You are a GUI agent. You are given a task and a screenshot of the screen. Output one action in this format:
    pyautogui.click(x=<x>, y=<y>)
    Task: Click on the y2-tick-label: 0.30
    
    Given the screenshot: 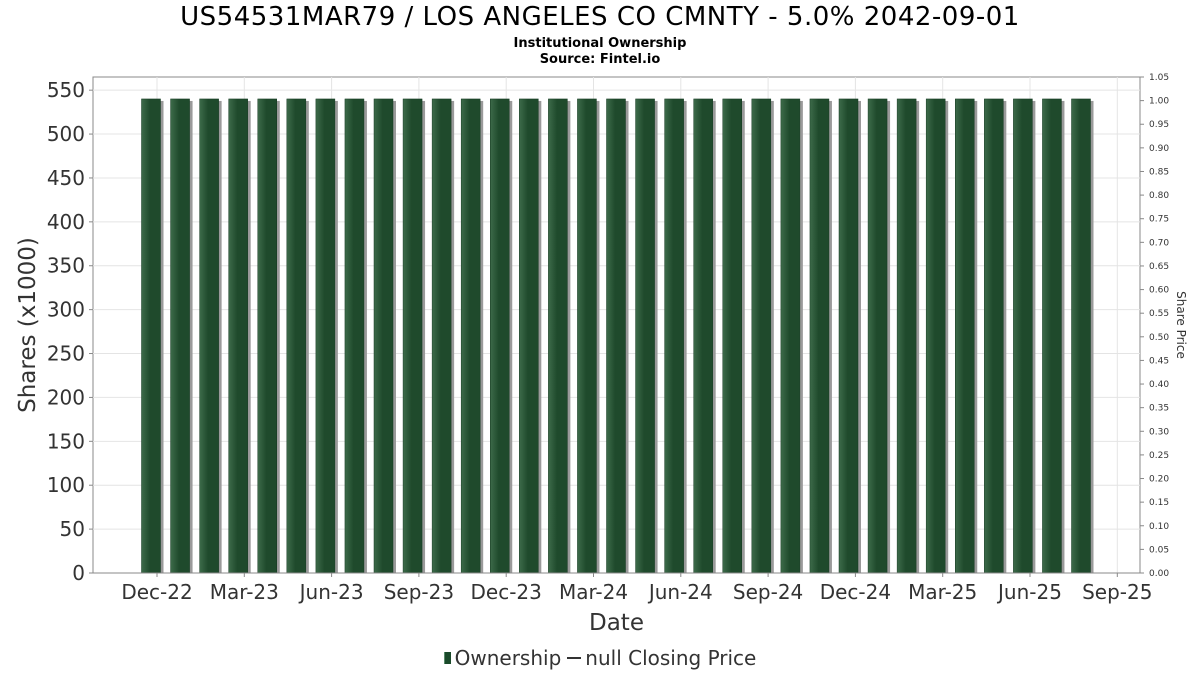 What is the action you would take?
    pyautogui.click(x=1159, y=432)
    